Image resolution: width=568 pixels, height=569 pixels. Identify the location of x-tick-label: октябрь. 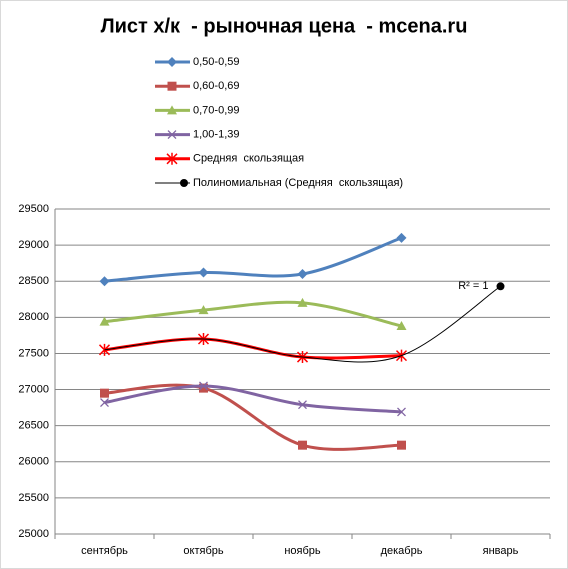
(203, 551).